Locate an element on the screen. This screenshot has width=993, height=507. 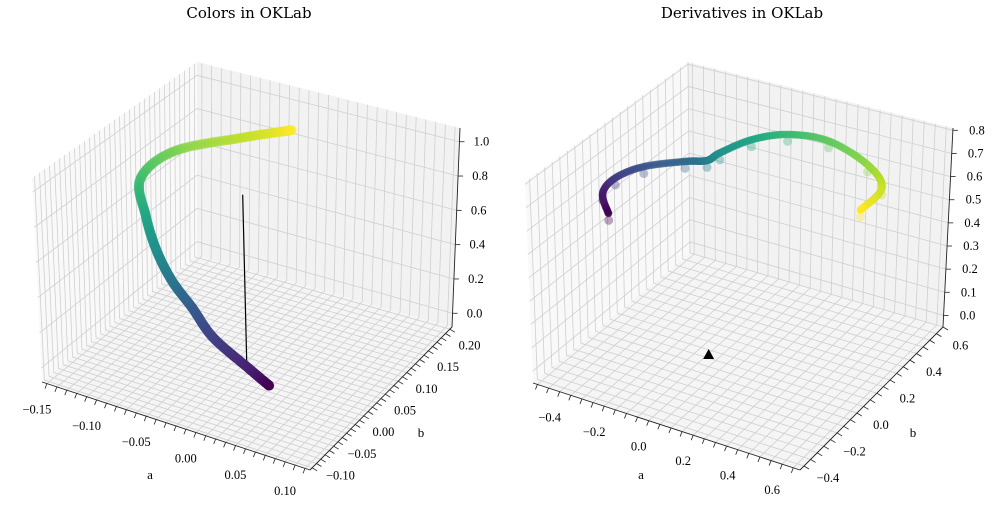
x-axis-label: a is located at coordinates (641, 474).